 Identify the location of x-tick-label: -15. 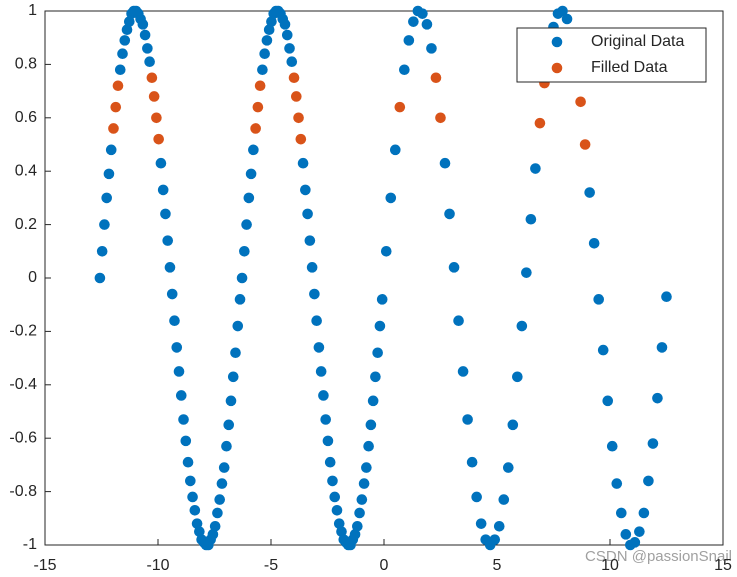
(44, 565).